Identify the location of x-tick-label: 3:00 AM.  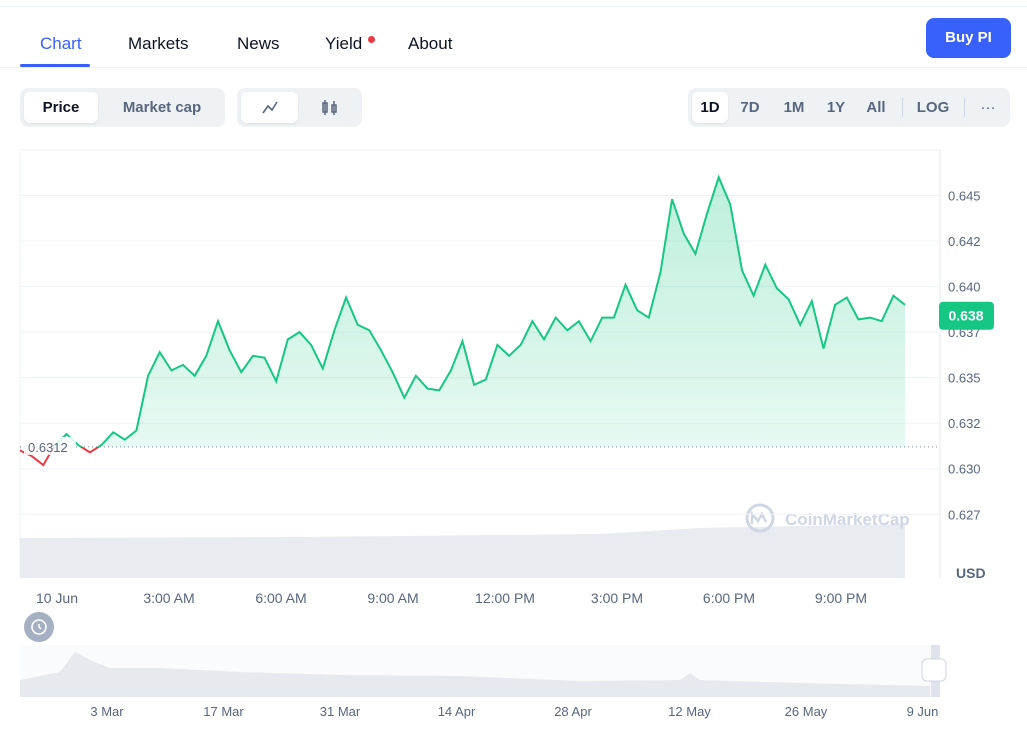
(168, 598).